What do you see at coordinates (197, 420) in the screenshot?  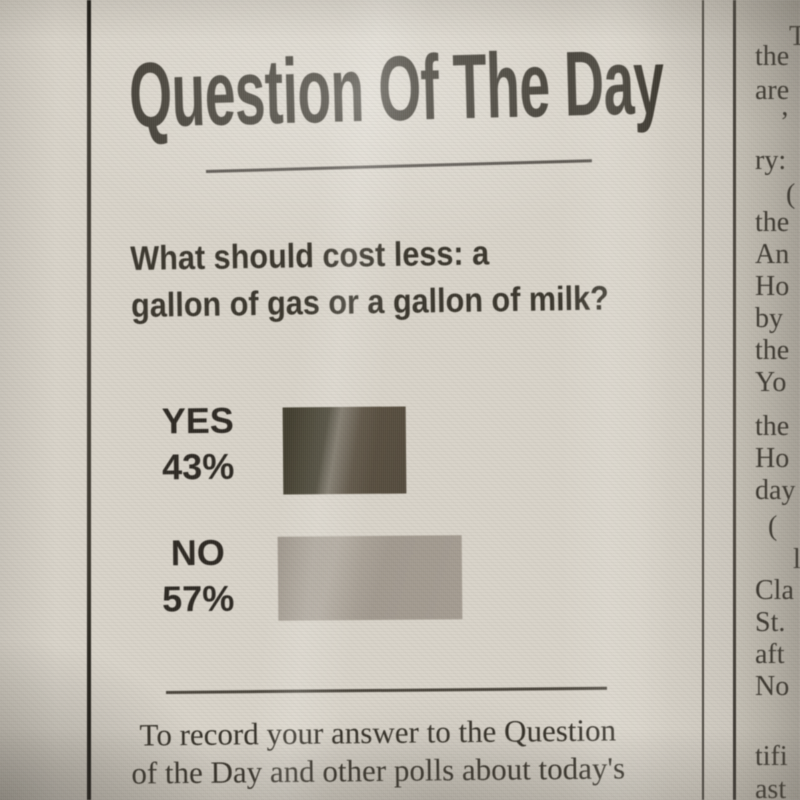 I see `poll-option-yes-label: YES` at bounding box center [197, 420].